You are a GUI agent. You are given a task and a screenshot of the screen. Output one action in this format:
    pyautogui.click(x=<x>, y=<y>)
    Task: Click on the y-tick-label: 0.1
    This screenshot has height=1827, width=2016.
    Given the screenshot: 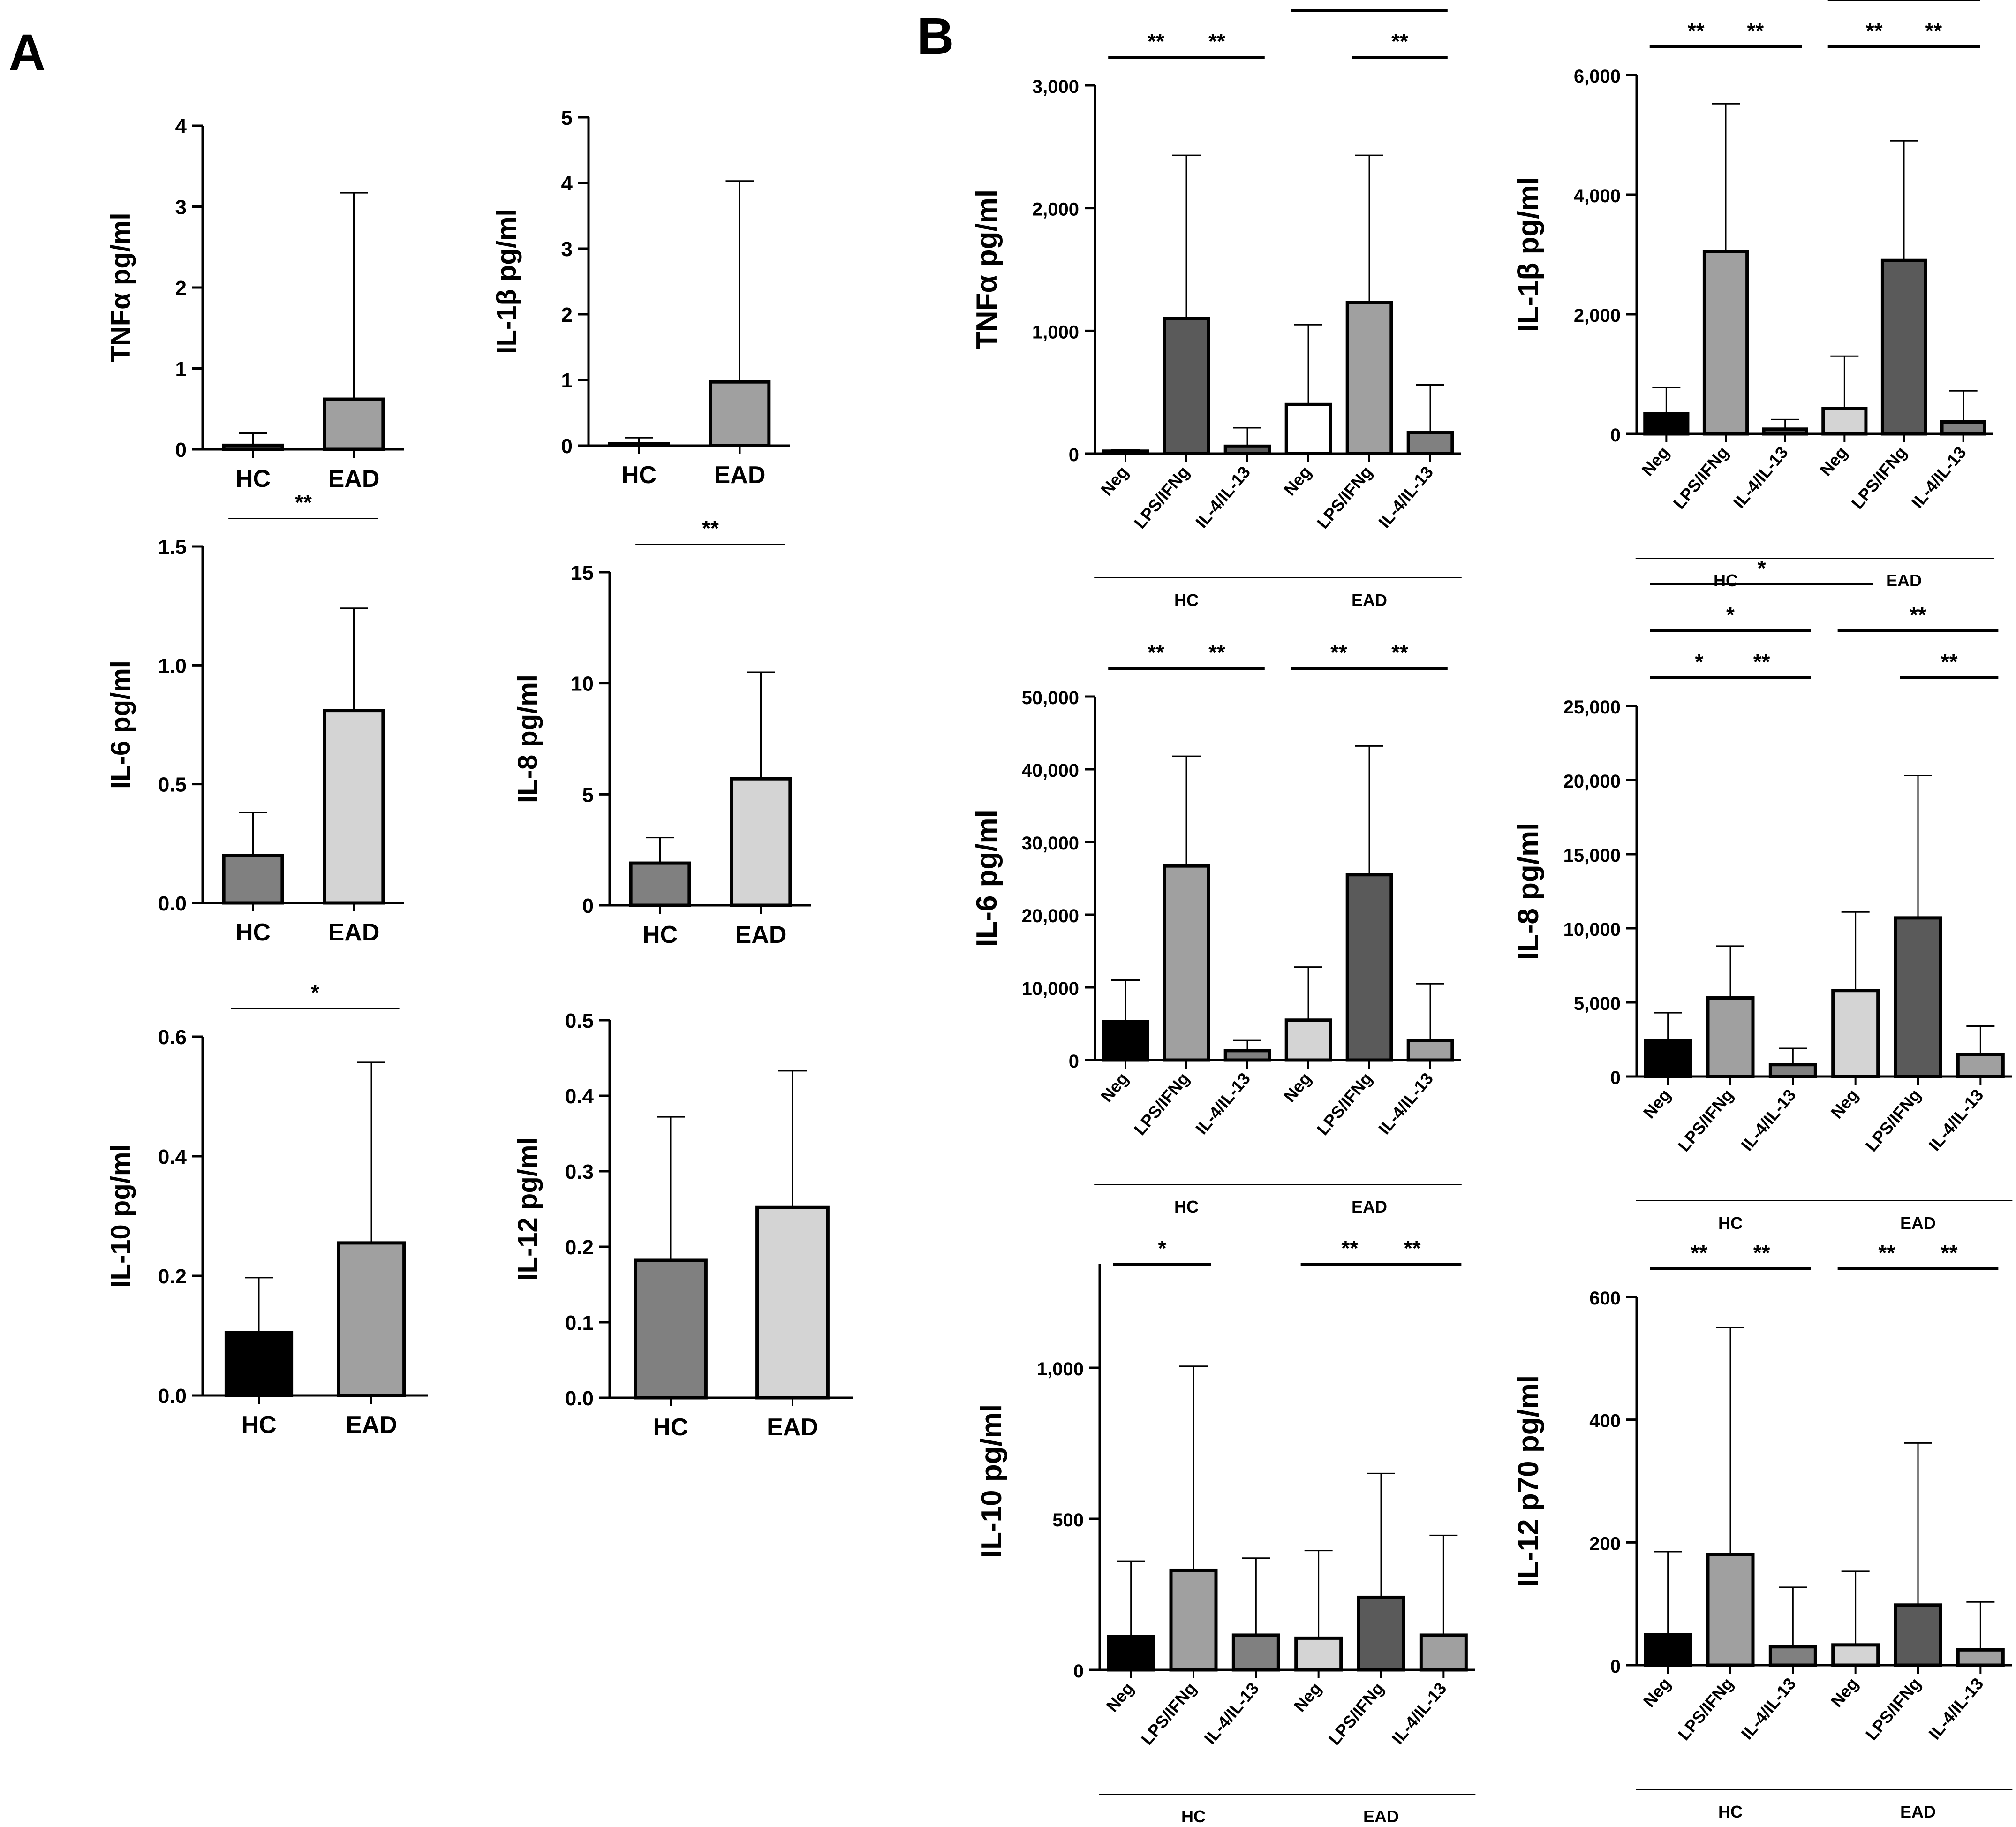 What is the action you would take?
    pyautogui.click(x=579, y=1322)
    